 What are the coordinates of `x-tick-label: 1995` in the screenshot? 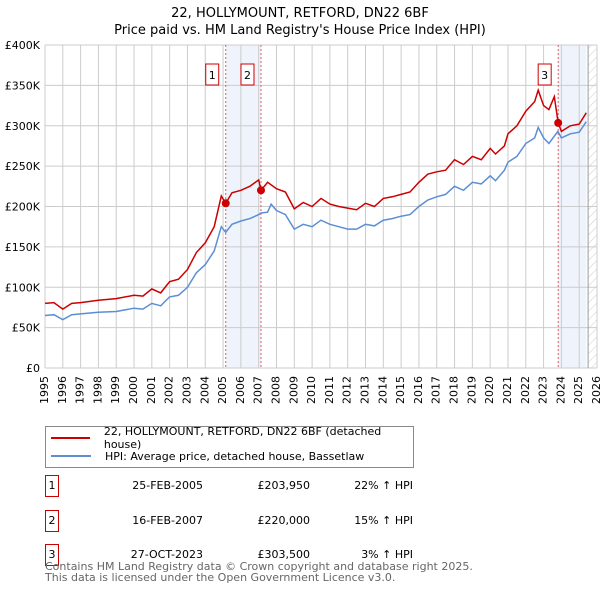 It's located at (44, 390).